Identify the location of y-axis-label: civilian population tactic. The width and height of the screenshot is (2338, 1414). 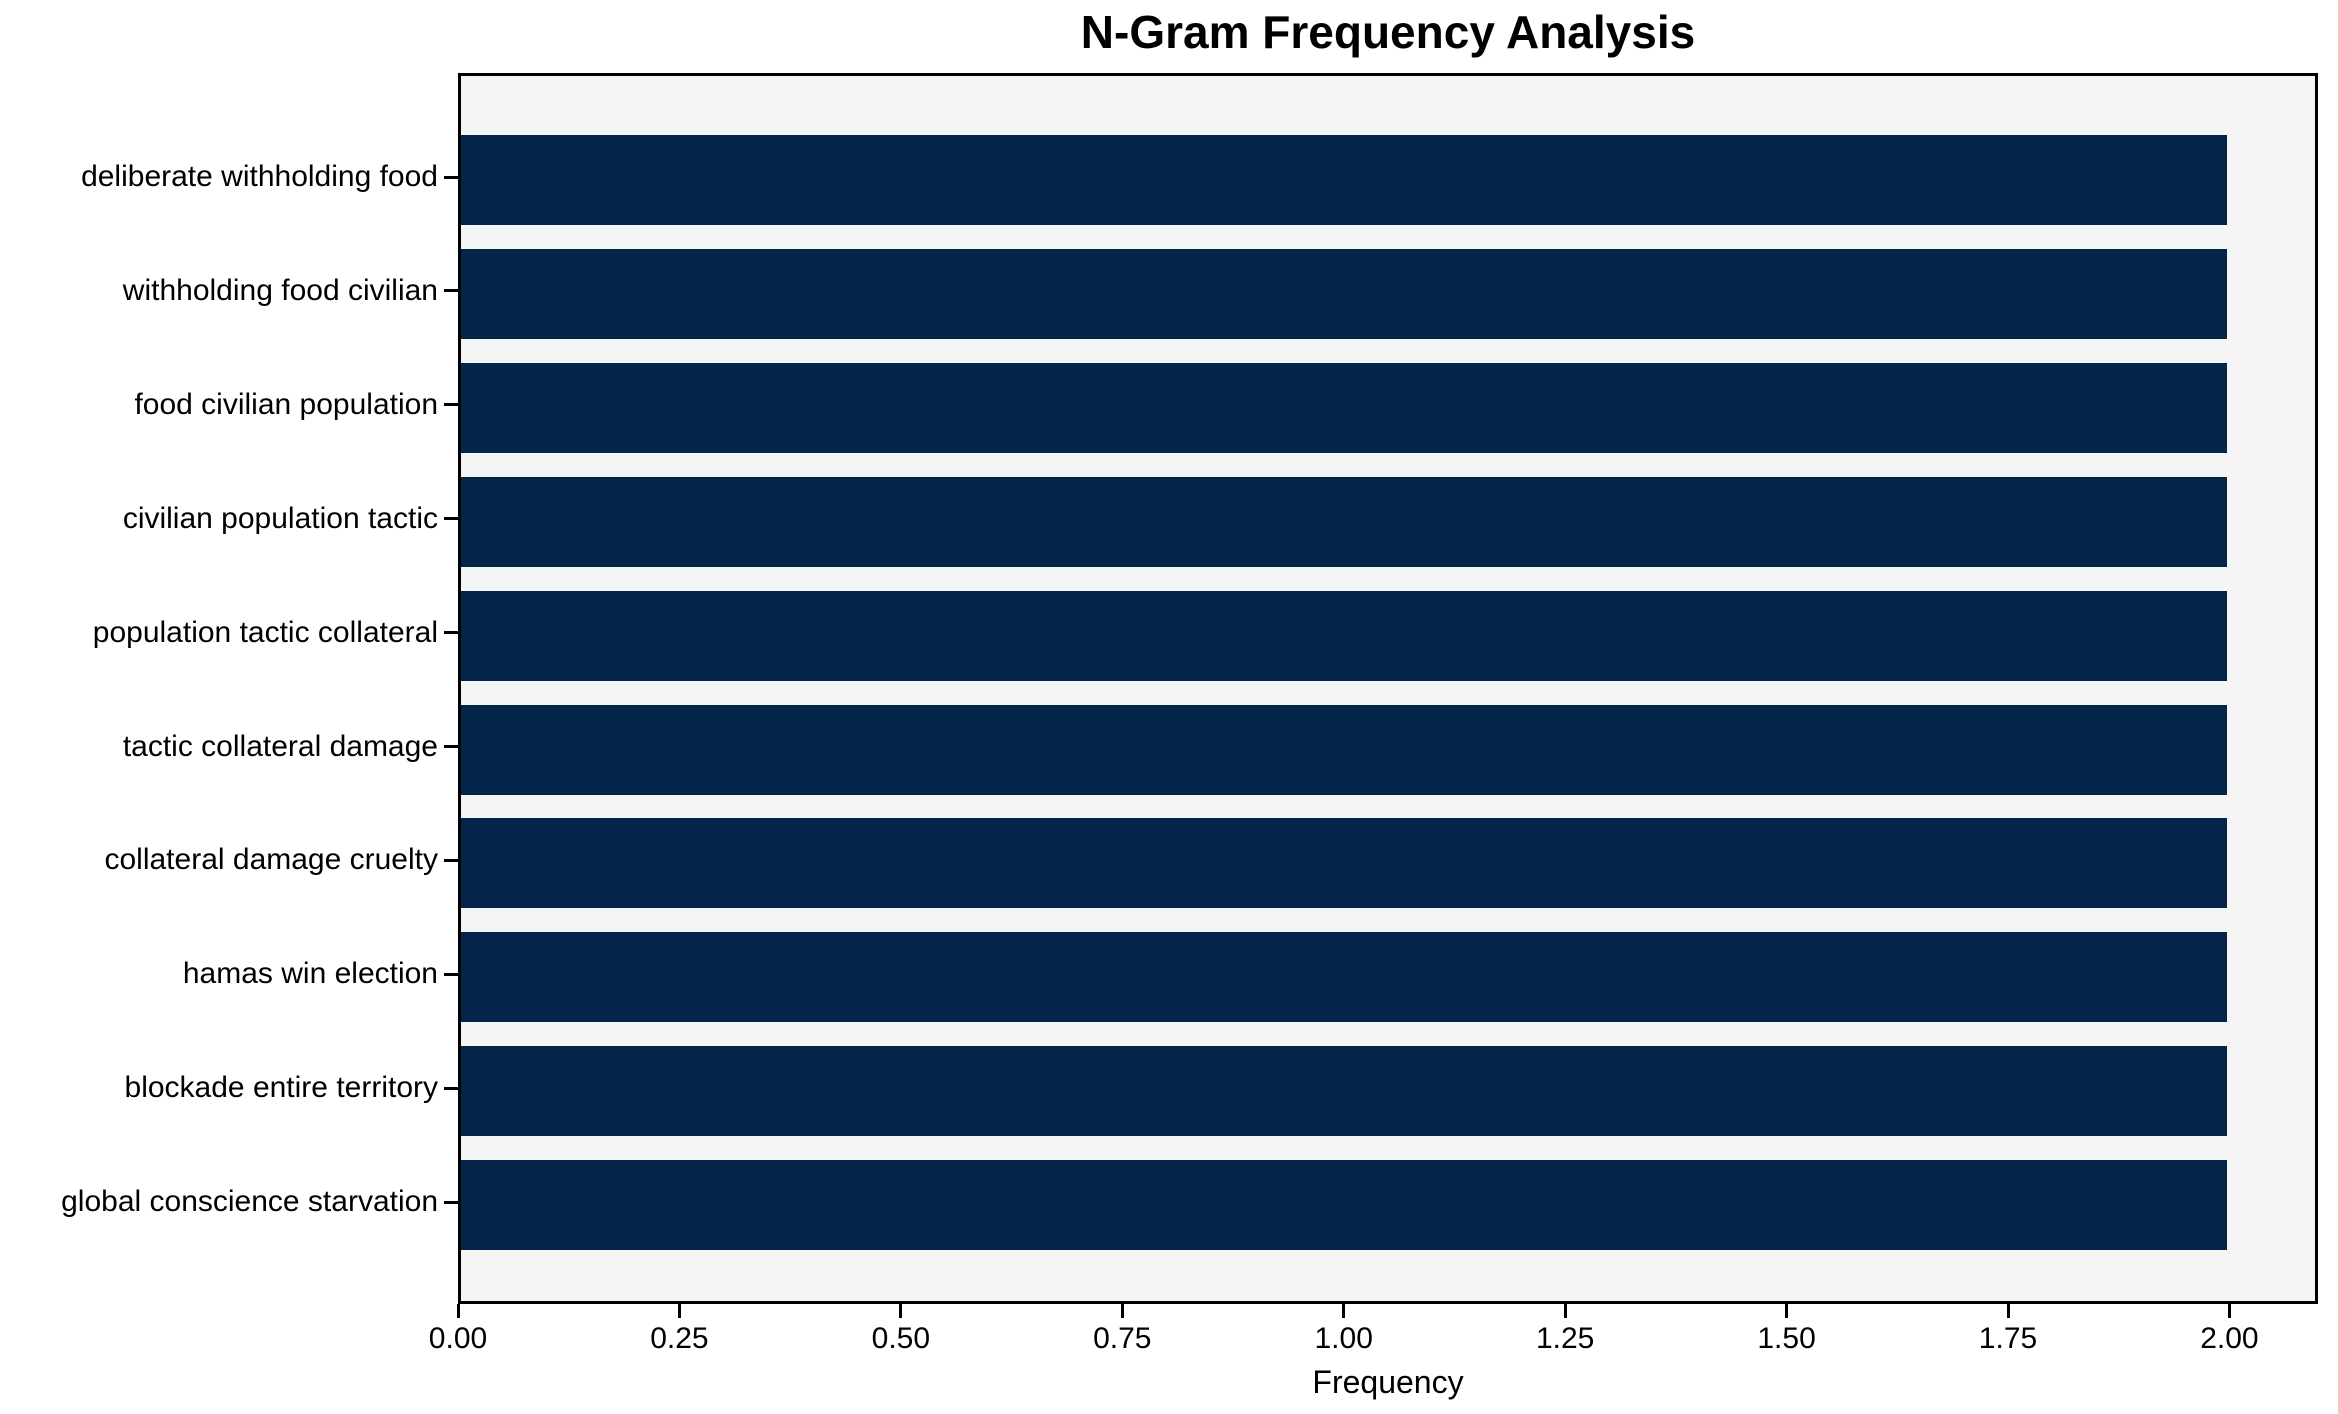
(280, 518).